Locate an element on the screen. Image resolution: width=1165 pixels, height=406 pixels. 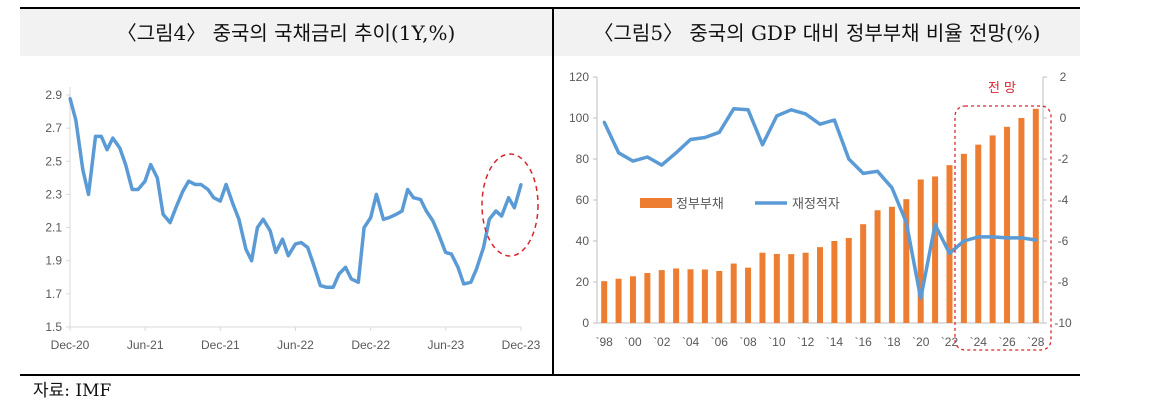
chart2-left-tick-label: 100 is located at coordinates (579, 118).